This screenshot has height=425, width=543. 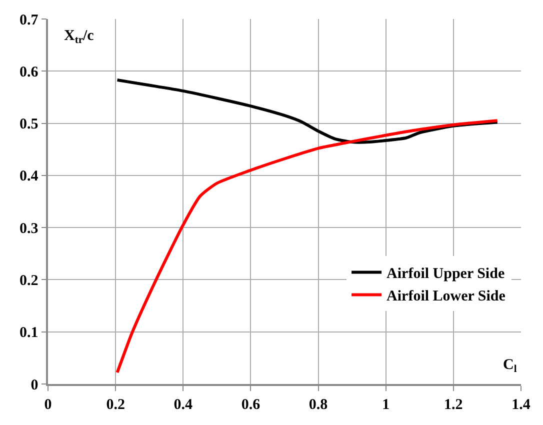 I want to click on y-axis-title: X$_{tr}$/c, so click(x=79, y=37).